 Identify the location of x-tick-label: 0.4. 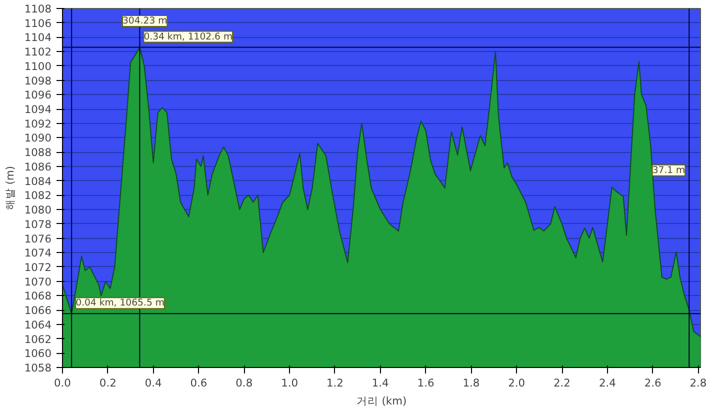
(153, 383).